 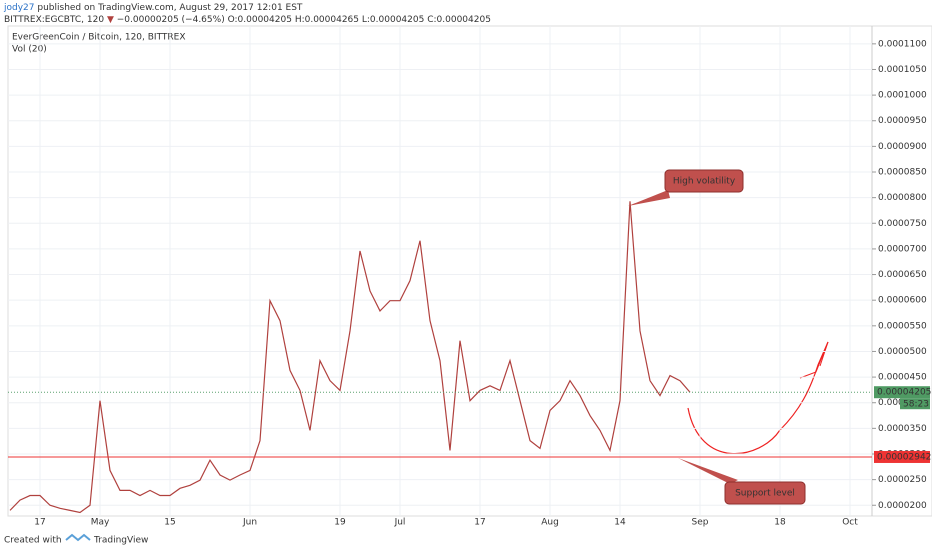 What do you see at coordinates (902, 224) in the screenshot?
I see `y-tick-label: 0.0000750` at bounding box center [902, 224].